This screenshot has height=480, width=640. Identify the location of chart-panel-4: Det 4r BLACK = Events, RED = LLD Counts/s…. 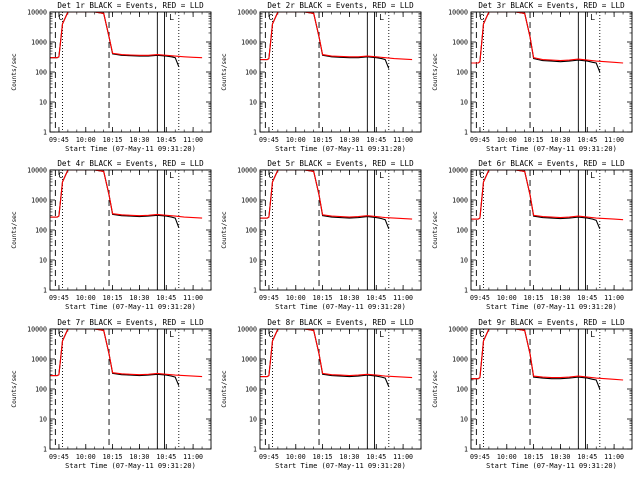
(111, 235).